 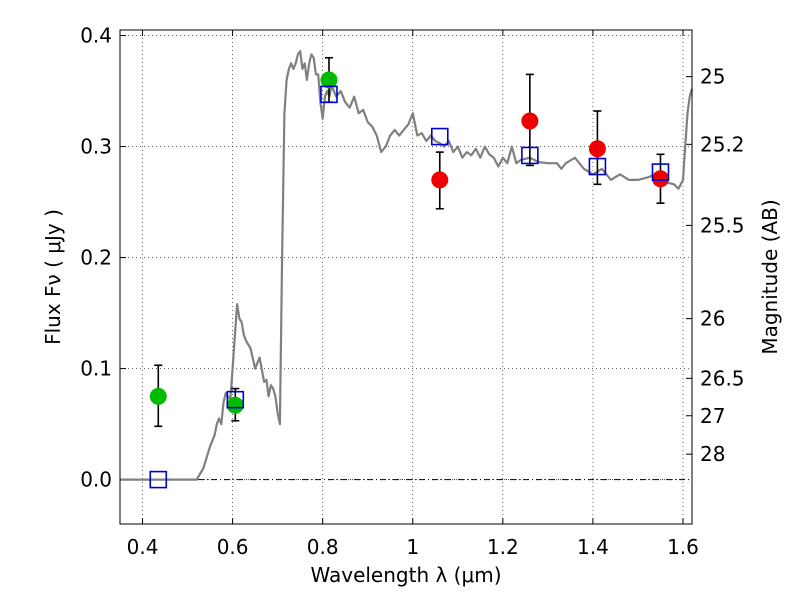 I want to click on x-tick-label: 1.4, so click(x=593, y=547).